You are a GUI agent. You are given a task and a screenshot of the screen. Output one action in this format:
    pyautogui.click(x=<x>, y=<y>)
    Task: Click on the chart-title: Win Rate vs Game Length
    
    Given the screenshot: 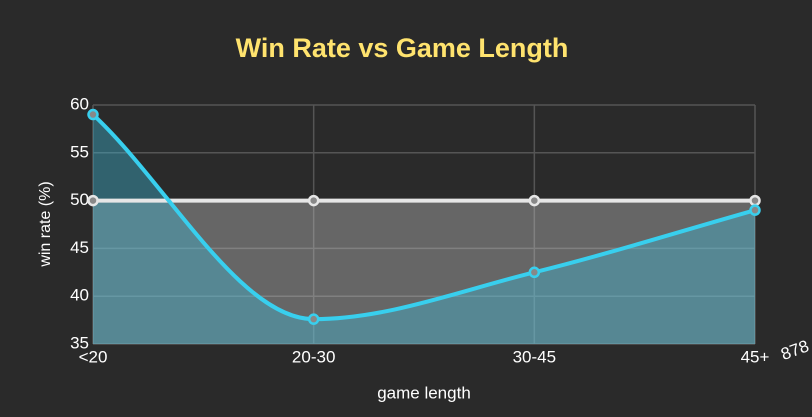 What is the action you would take?
    pyautogui.click(x=402, y=48)
    